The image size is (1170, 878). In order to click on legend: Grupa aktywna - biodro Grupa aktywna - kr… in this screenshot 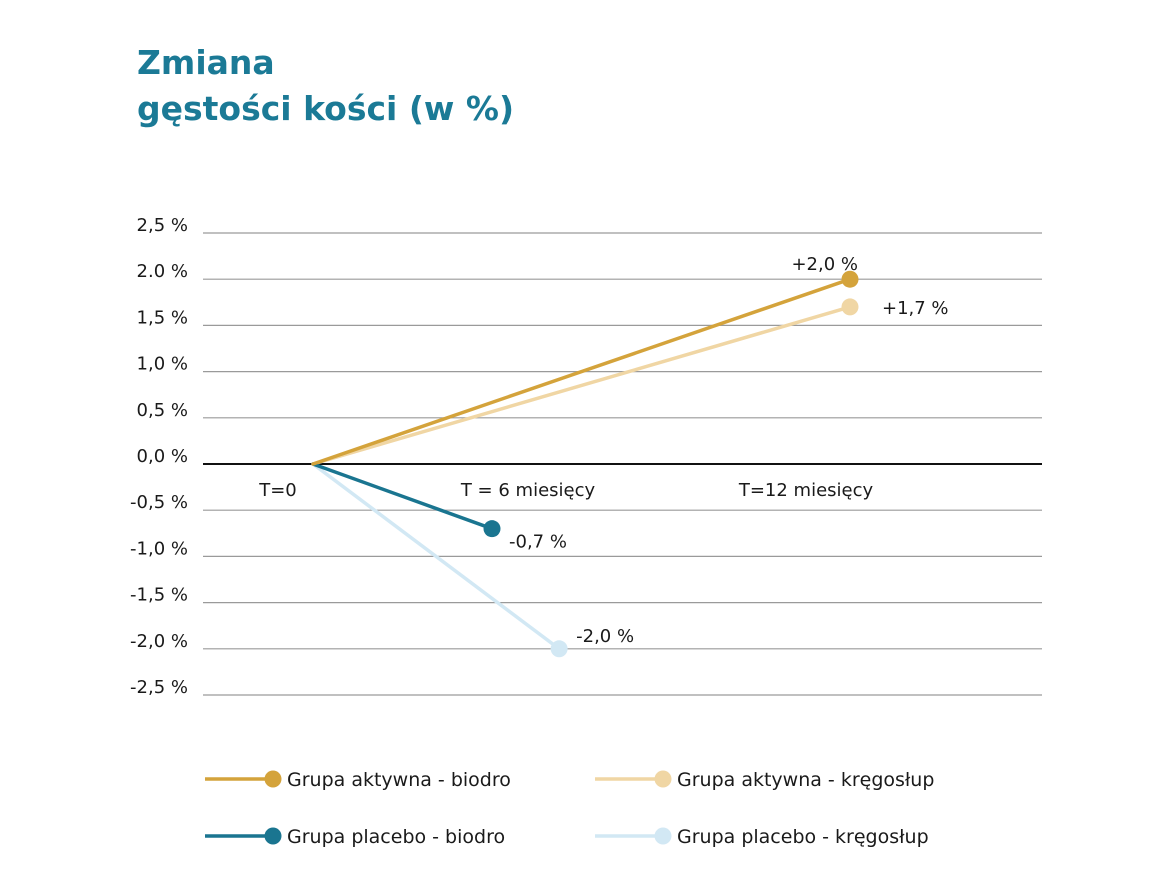, I will do `click(569, 808)`.